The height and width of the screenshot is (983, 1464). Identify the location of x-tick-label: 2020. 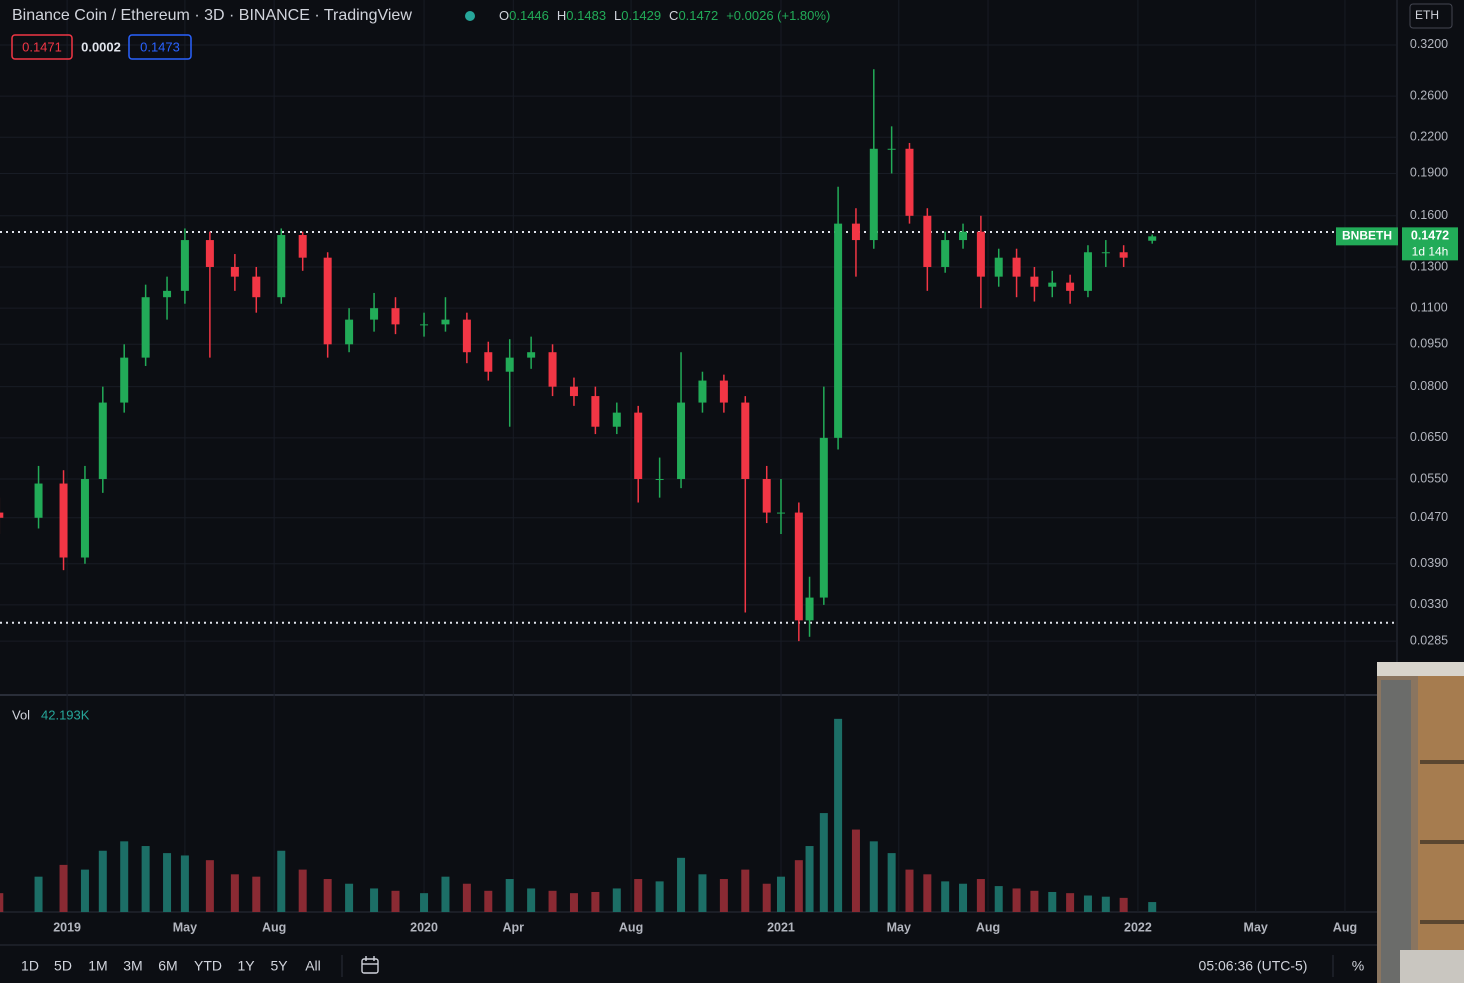
(424, 927).